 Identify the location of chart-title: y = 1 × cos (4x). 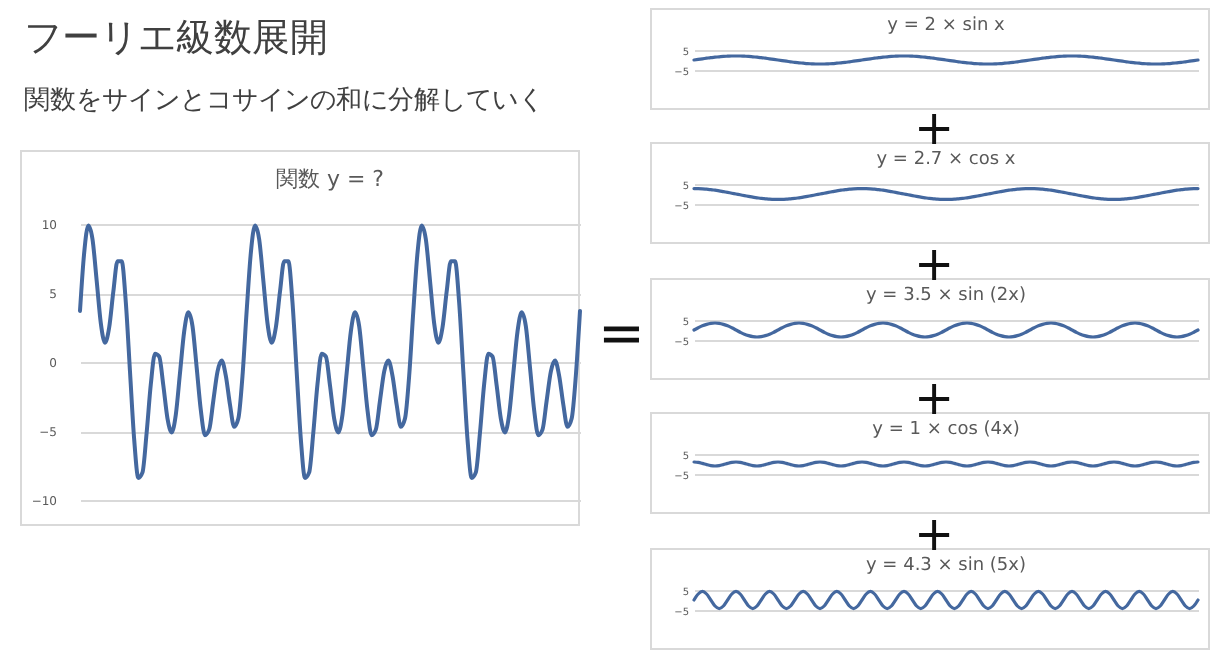
(946, 430).